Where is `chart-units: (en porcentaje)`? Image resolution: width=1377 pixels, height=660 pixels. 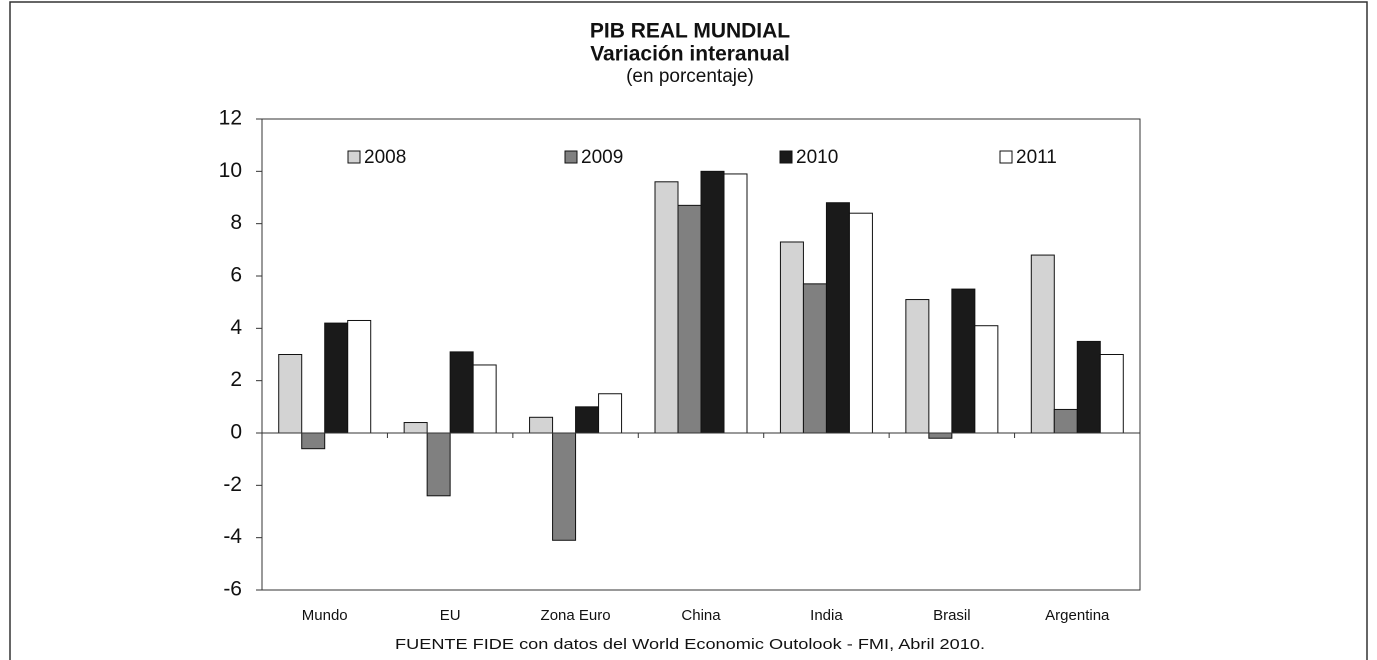 chart-units: (en porcentaje) is located at coordinates (690, 76).